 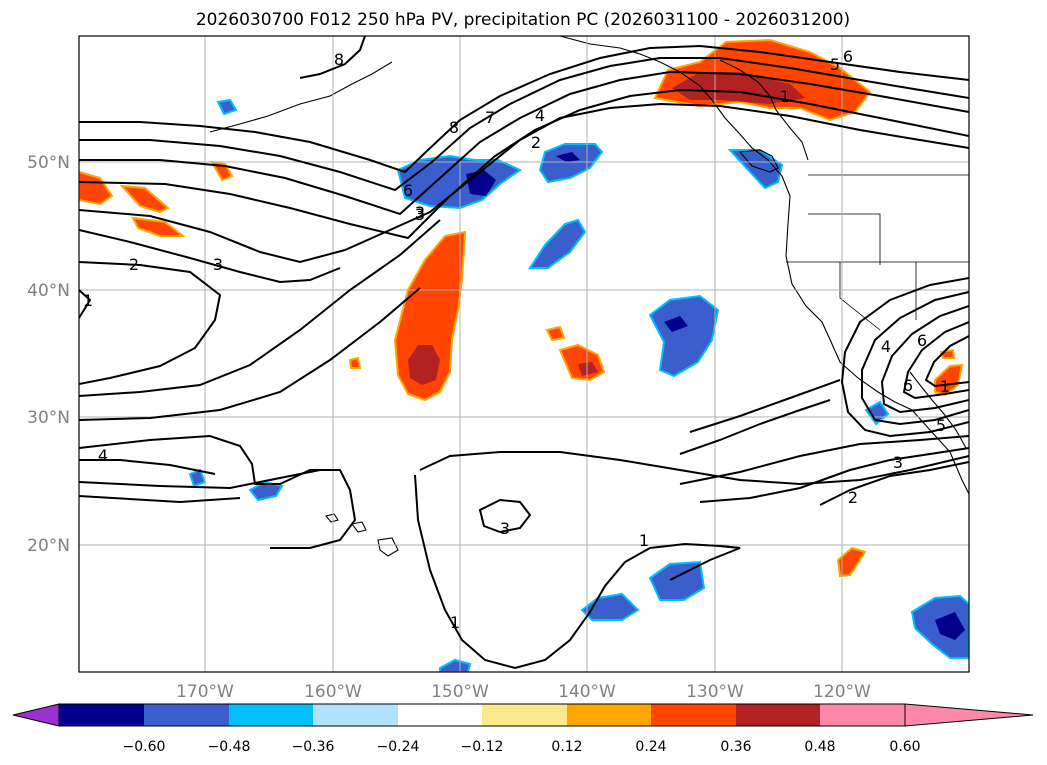 I want to click on contour-label: 7, so click(x=490, y=117).